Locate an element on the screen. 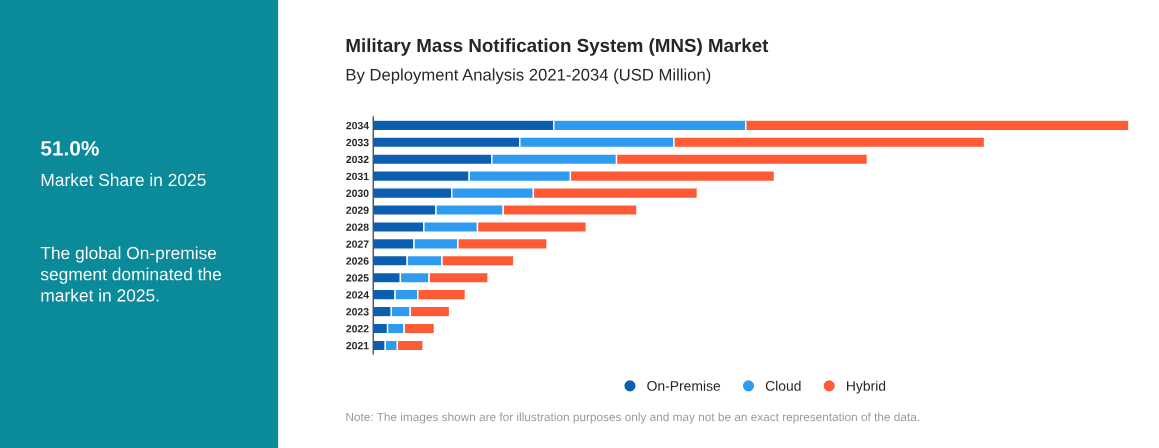  chart-subtitle: By Deployment Analysis 2021-2034 (USD Million) is located at coordinates (528, 76).